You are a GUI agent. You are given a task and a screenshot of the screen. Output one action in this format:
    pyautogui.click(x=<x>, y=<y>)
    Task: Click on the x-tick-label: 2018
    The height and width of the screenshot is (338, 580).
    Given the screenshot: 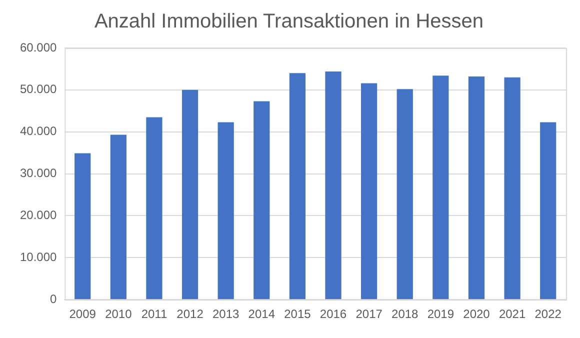 What is the action you would take?
    pyautogui.click(x=405, y=314)
    